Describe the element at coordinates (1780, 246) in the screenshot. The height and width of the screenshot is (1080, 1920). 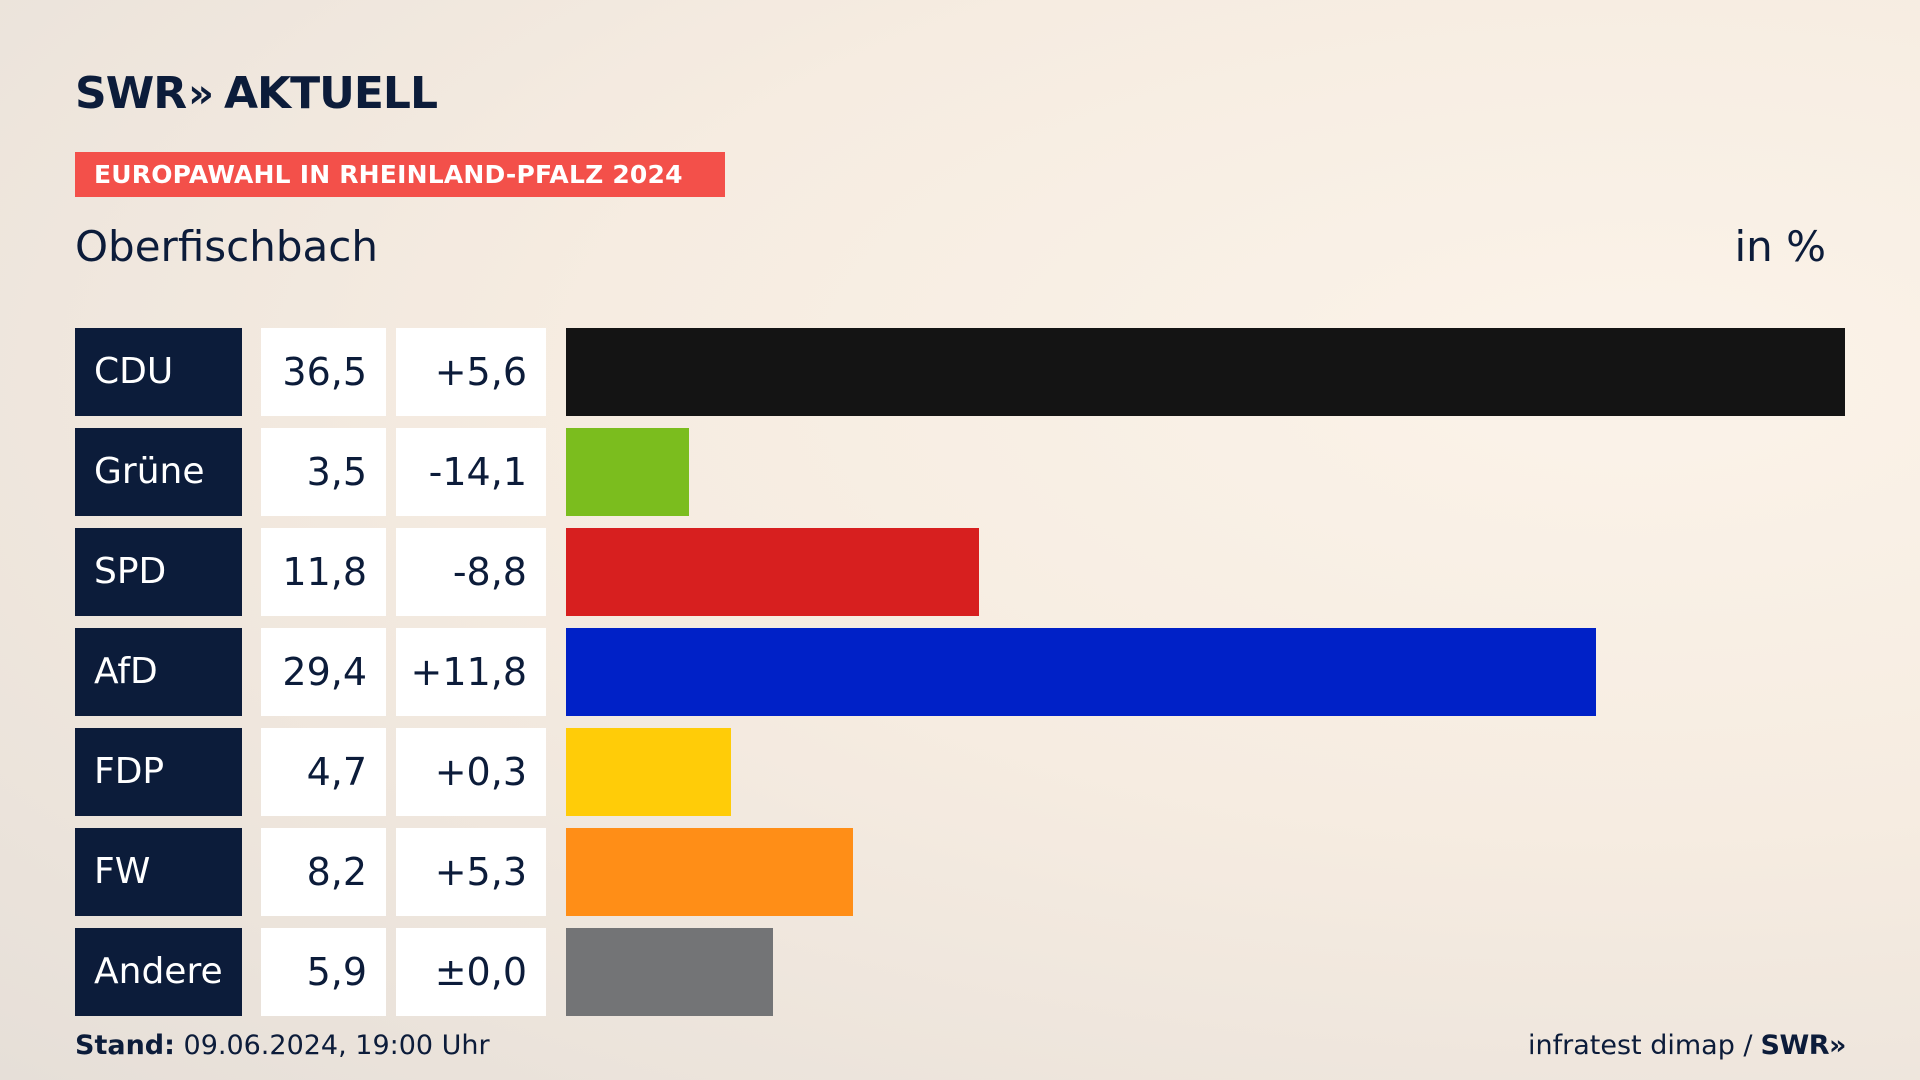
I see `unit-label: in %` at that location.